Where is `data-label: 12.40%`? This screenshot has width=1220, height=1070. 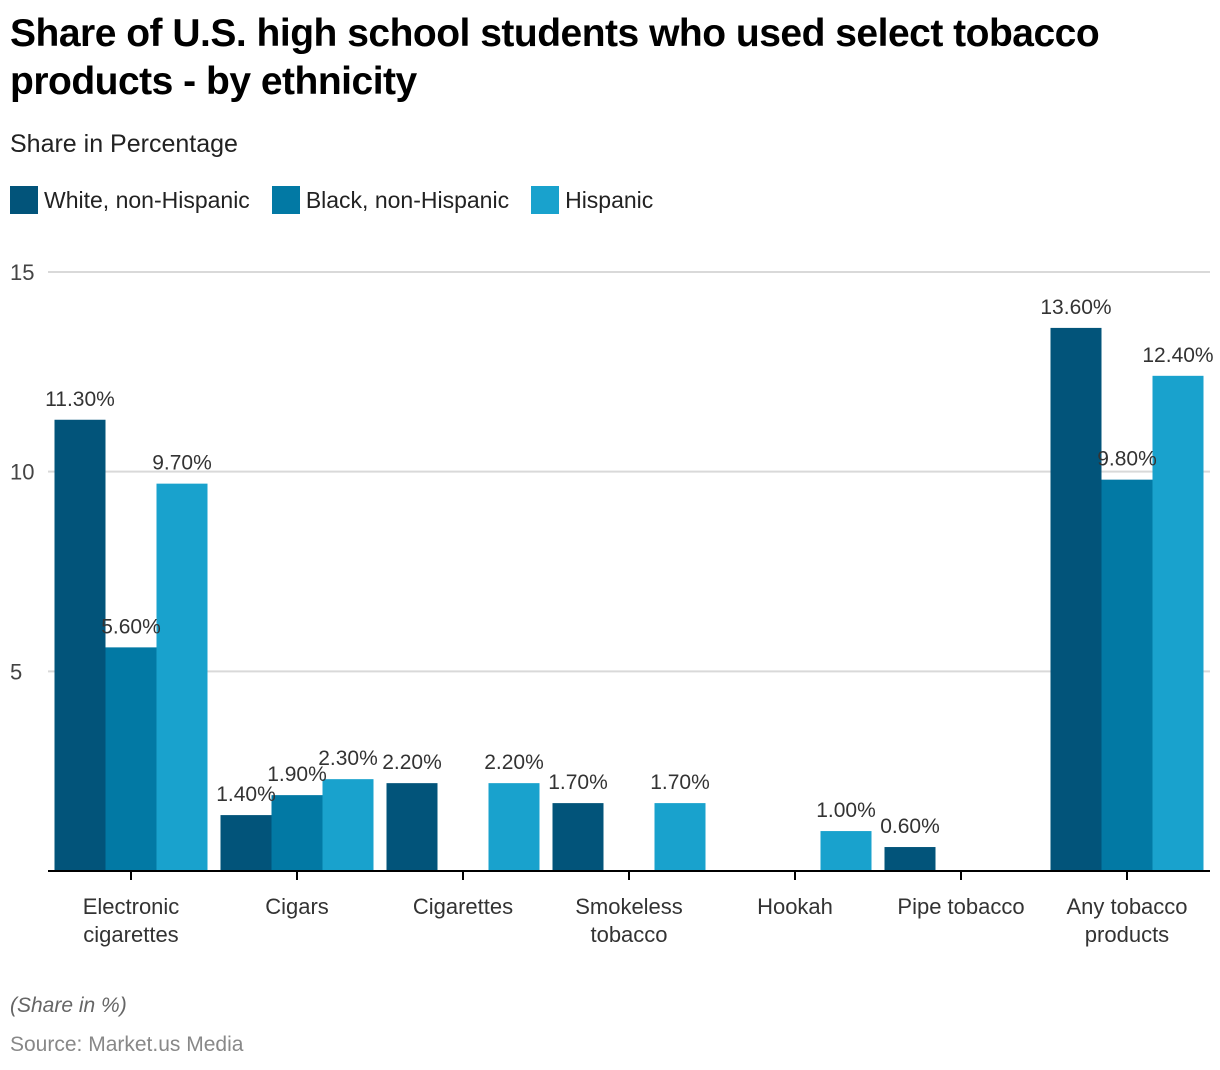
data-label: 12.40% is located at coordinates (1177, 355).